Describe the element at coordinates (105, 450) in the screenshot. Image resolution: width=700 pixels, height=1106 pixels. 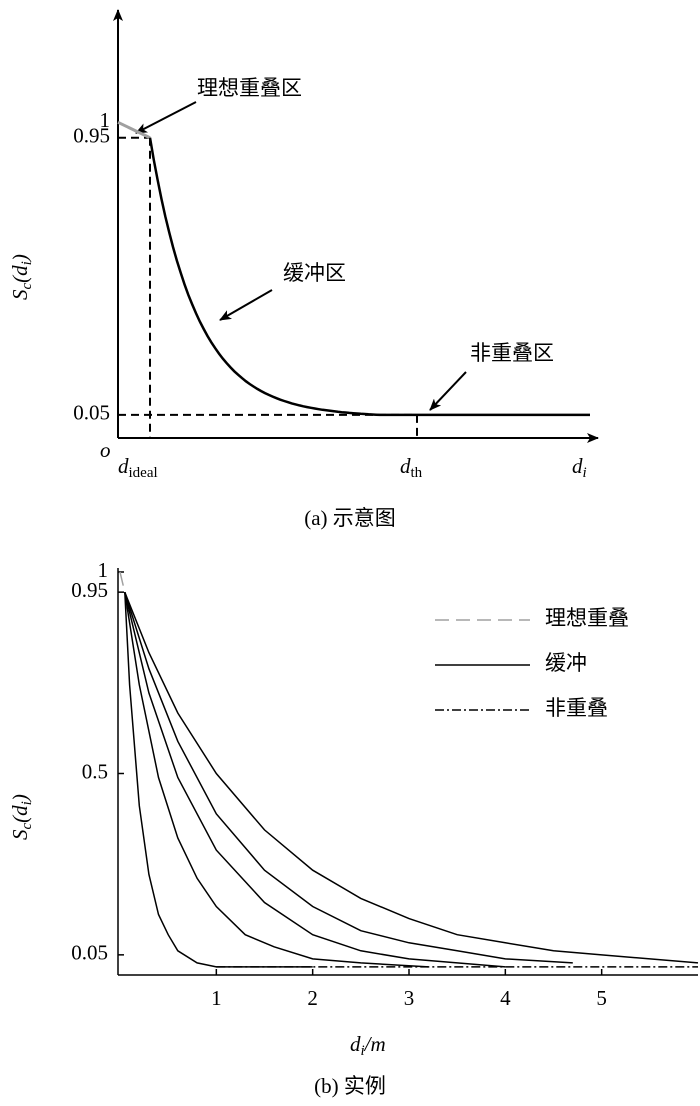
I see `origin-label: o` at that location.